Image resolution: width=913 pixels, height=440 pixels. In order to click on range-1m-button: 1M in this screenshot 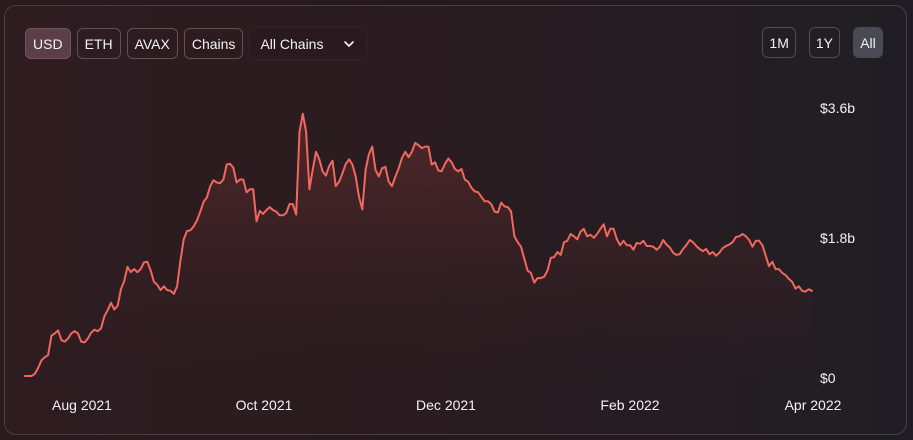, I will do `click(779, 42)`.